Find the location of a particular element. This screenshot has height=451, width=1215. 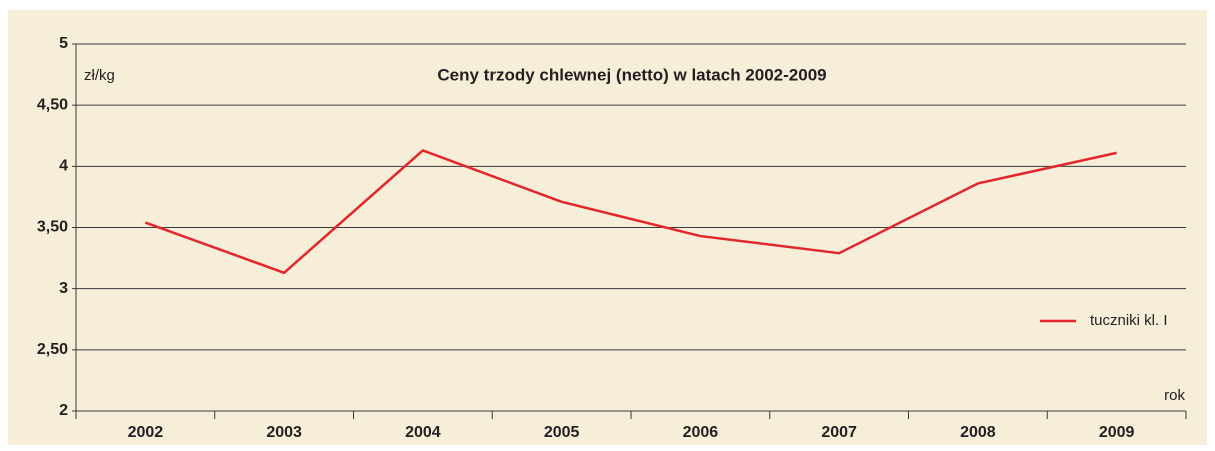

y-tick-label: 2,50 is located at coordinates (52, 349).